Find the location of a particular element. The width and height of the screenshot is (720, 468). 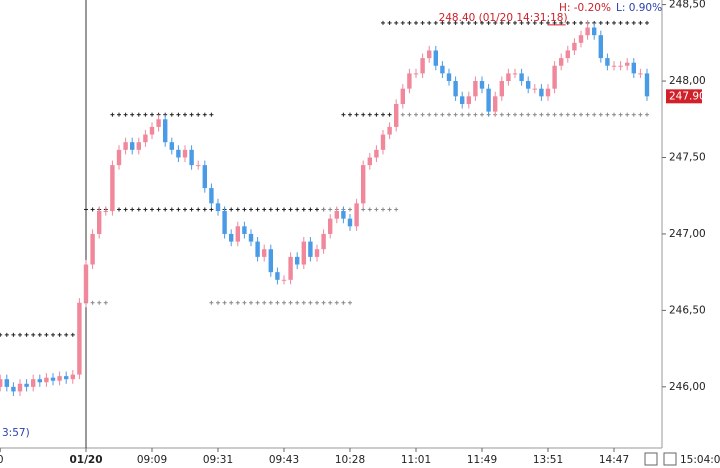

high-pct: H: -0.20% is located at coordinates (585, 8).